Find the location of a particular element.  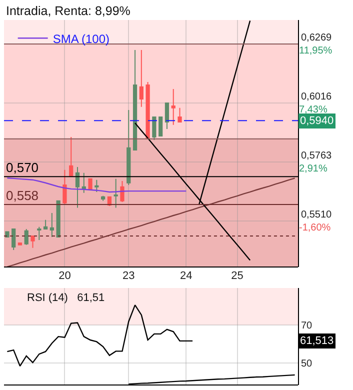

y2-tick-label: 11,95% is located at coordinates (315, 51).